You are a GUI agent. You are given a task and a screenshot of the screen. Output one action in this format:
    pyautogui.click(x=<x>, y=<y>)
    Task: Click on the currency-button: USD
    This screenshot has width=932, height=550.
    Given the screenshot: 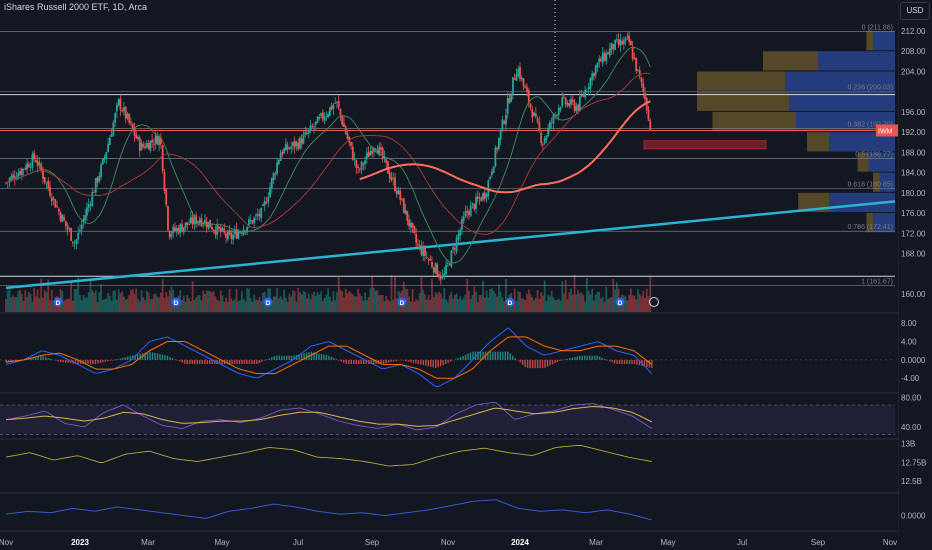 What is the action you would take?
    pyautogui.click(x=915, y=11)
    